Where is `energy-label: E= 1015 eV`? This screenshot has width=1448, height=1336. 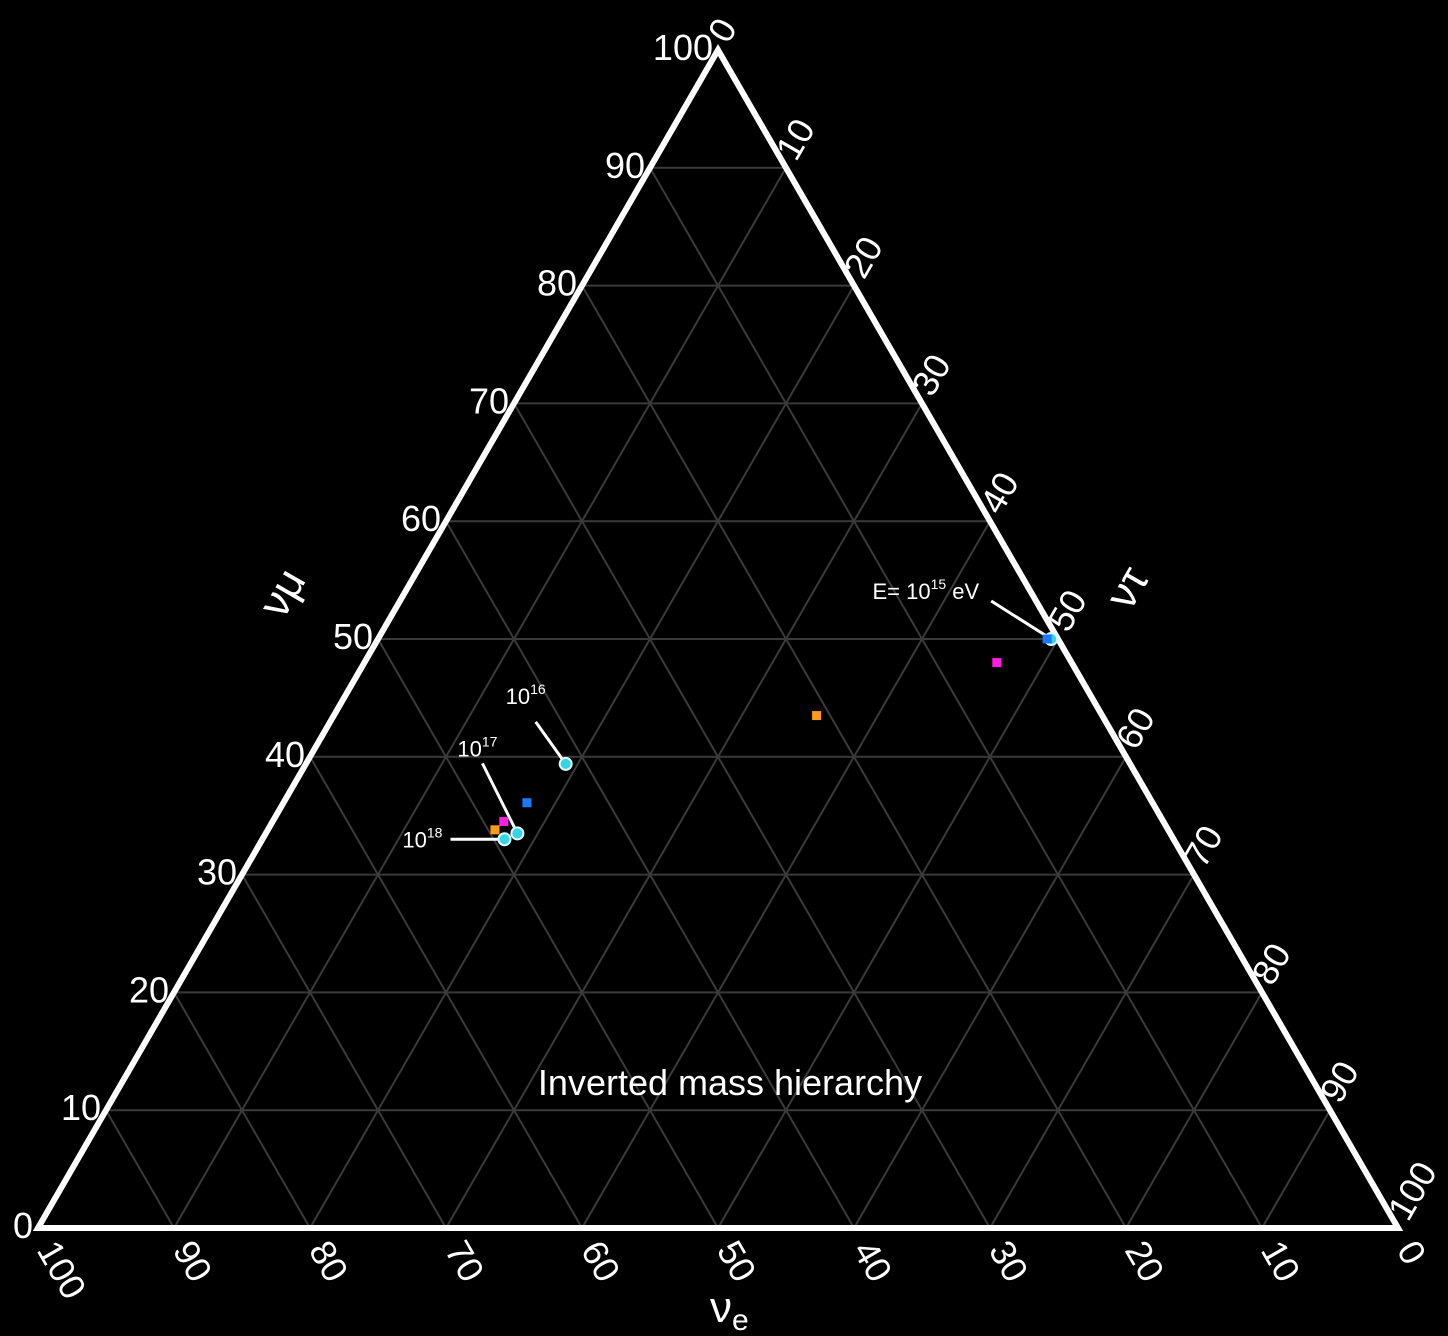 energy-label: E= 1015 eV is located at coordinates (925, 590).